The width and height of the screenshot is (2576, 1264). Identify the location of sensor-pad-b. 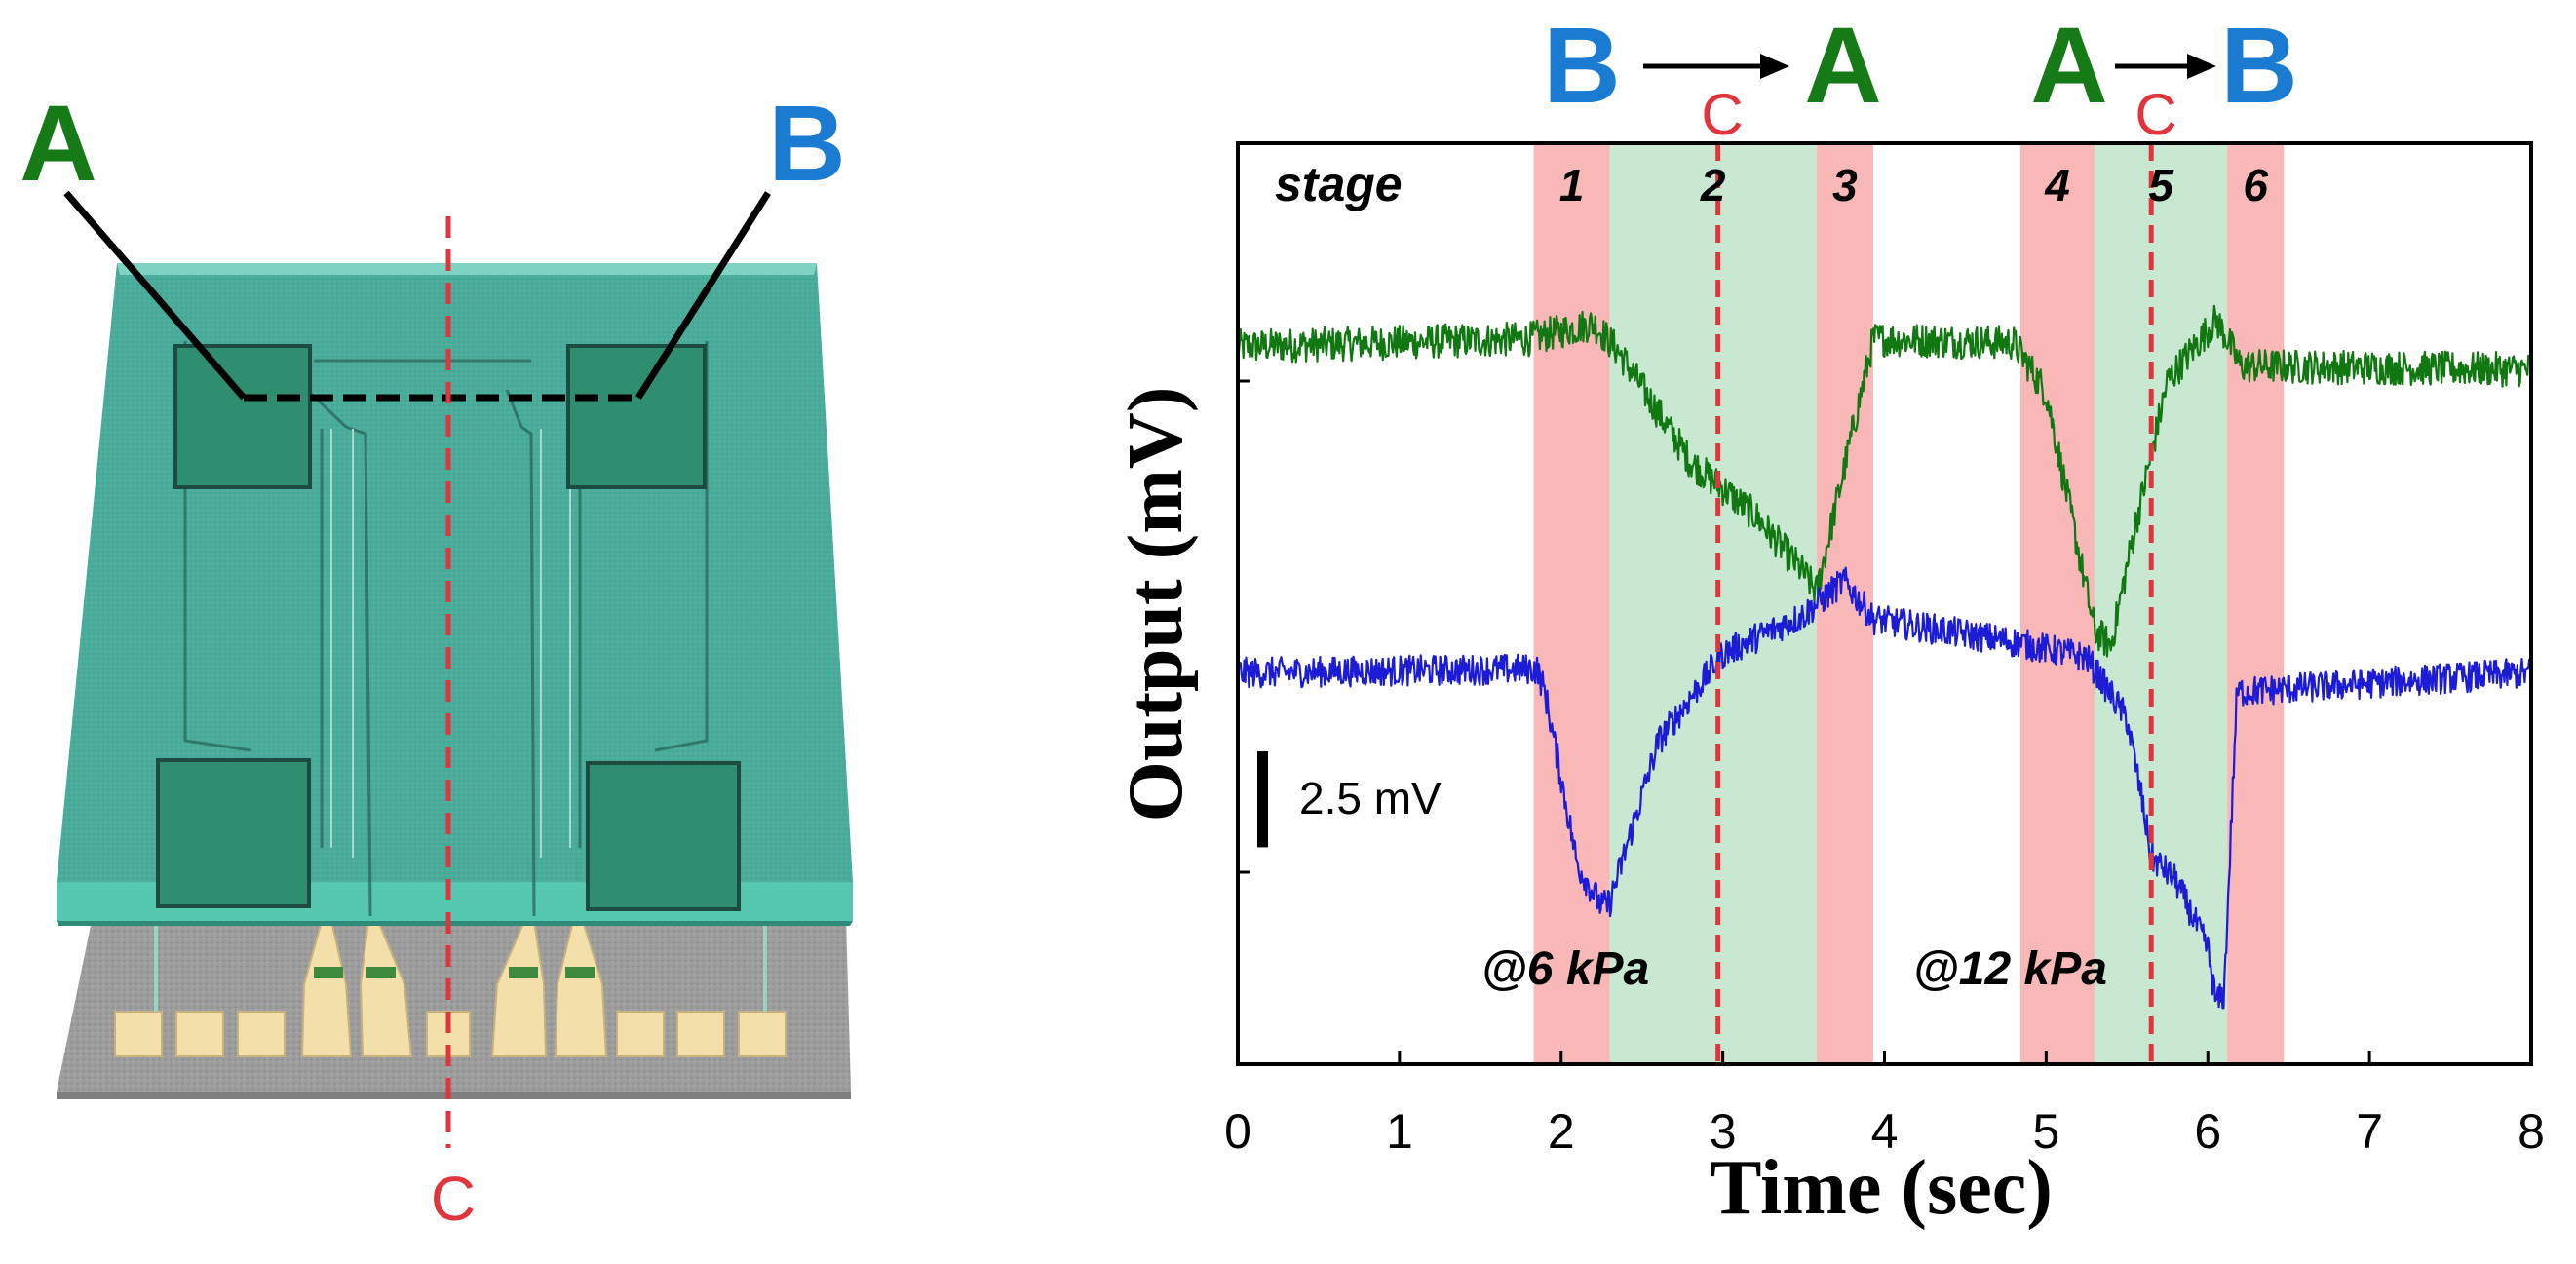
(636, 416).